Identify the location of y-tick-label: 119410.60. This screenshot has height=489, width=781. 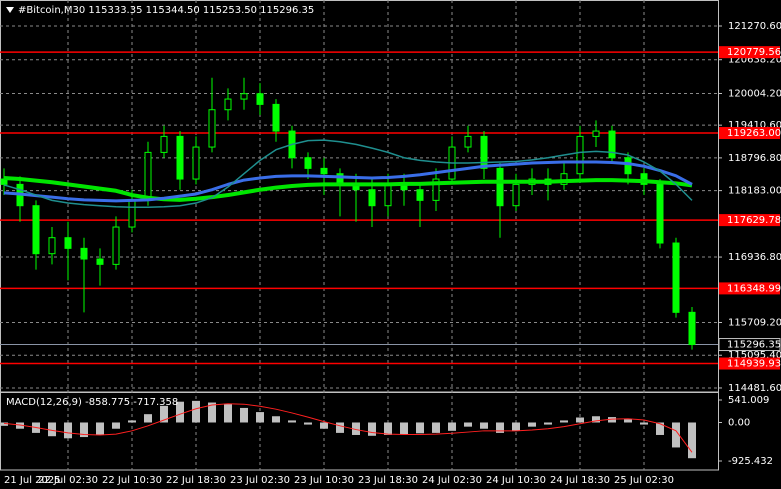
(754, 125).